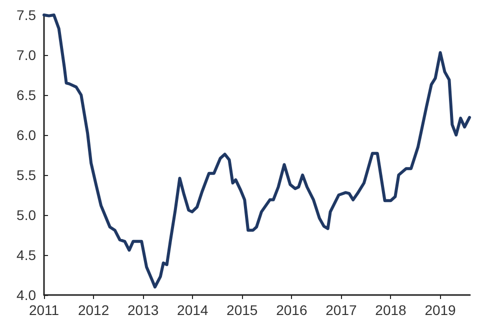 The width and height of the screenshot is (480, 332). Describe the element at coordinates (440, 310) in the screenshot. I see `x-tick-label: 2019` at that location.